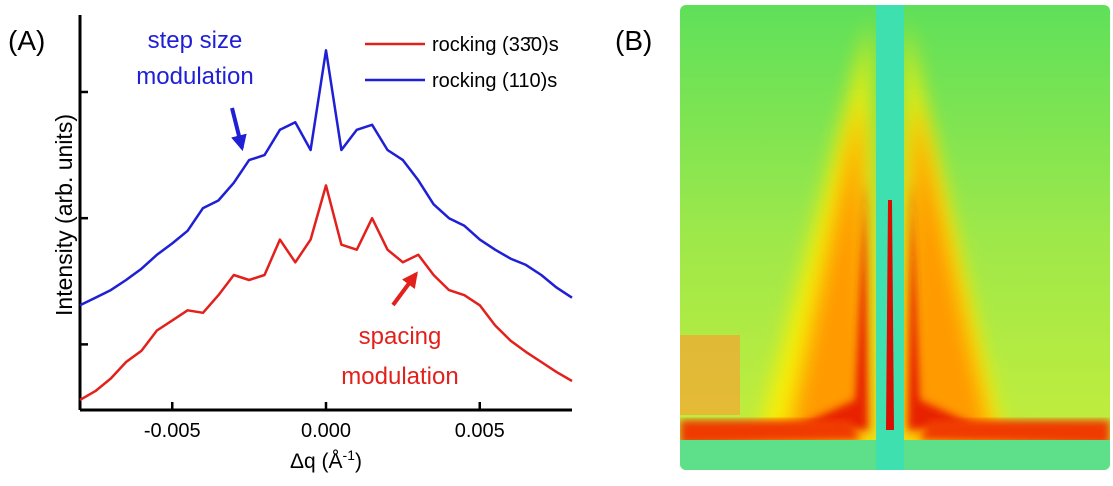 This screenshot has width=1113, height=486. What do you see at coordinates (326, 431) in the screenshot?
I see `x-tick-label: 0.000` at bounding box center [326, 431].